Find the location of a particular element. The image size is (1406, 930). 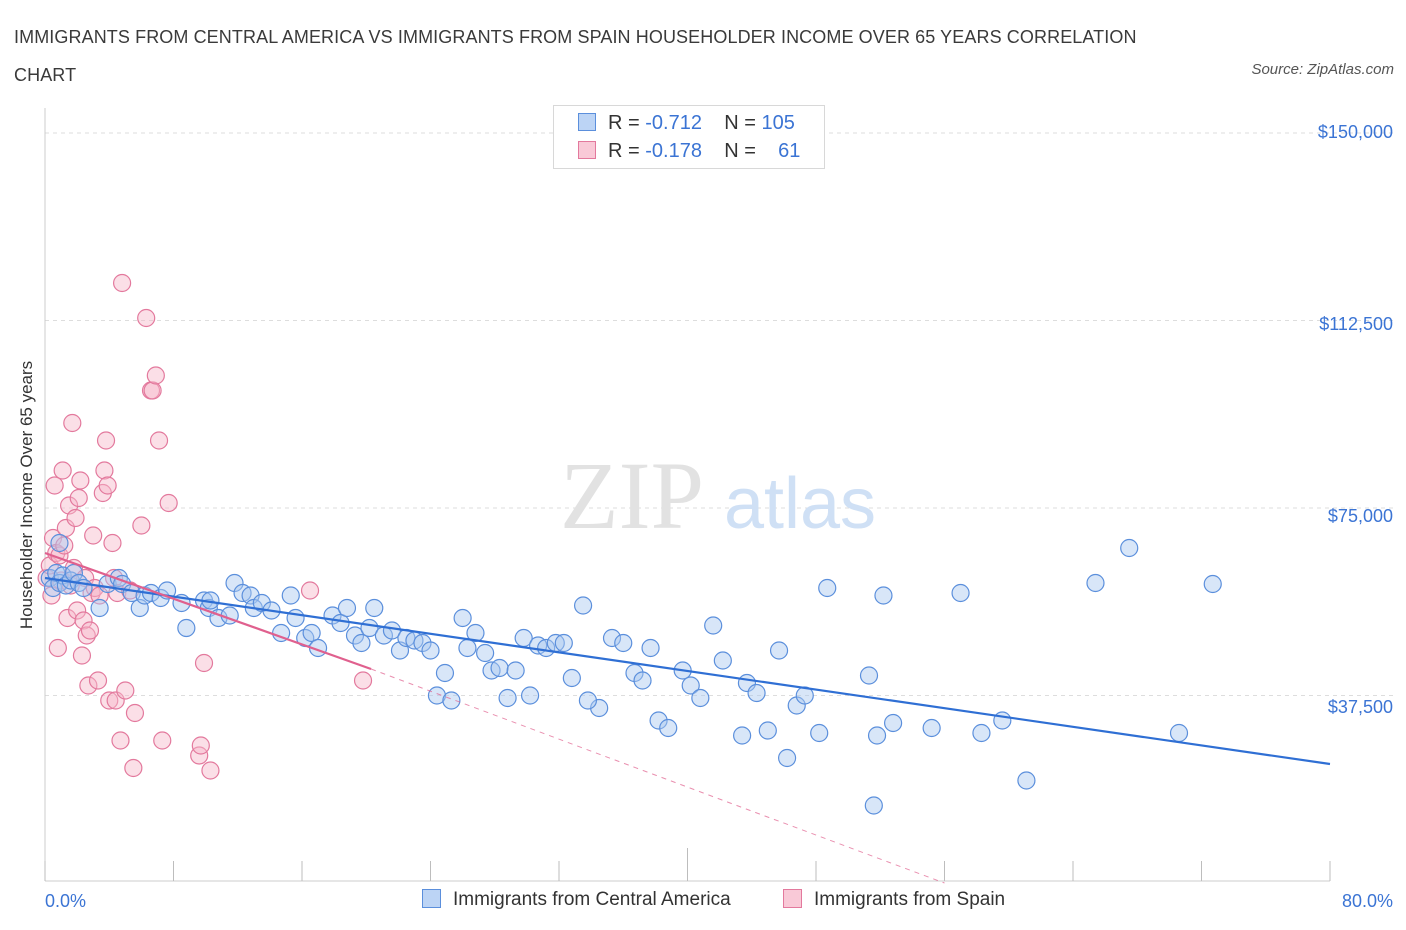

y-tick-label: $112,500 is located at coordinates (1356, 324).